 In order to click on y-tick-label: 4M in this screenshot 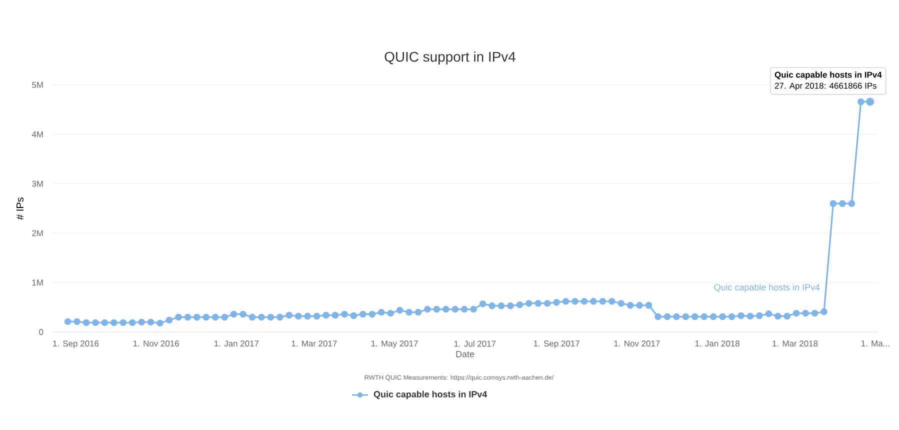, I will do `click(37, 134)`.